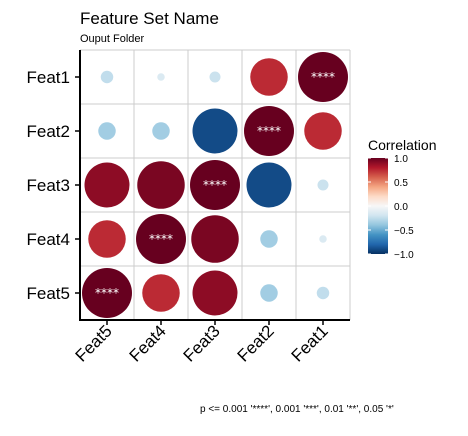 The width and height of the screenshot is (468, 436). What do you see at coordinates (402, 145) in the screenshot?
I see `legend-title: Correlation` at bounding box center [402, 145].